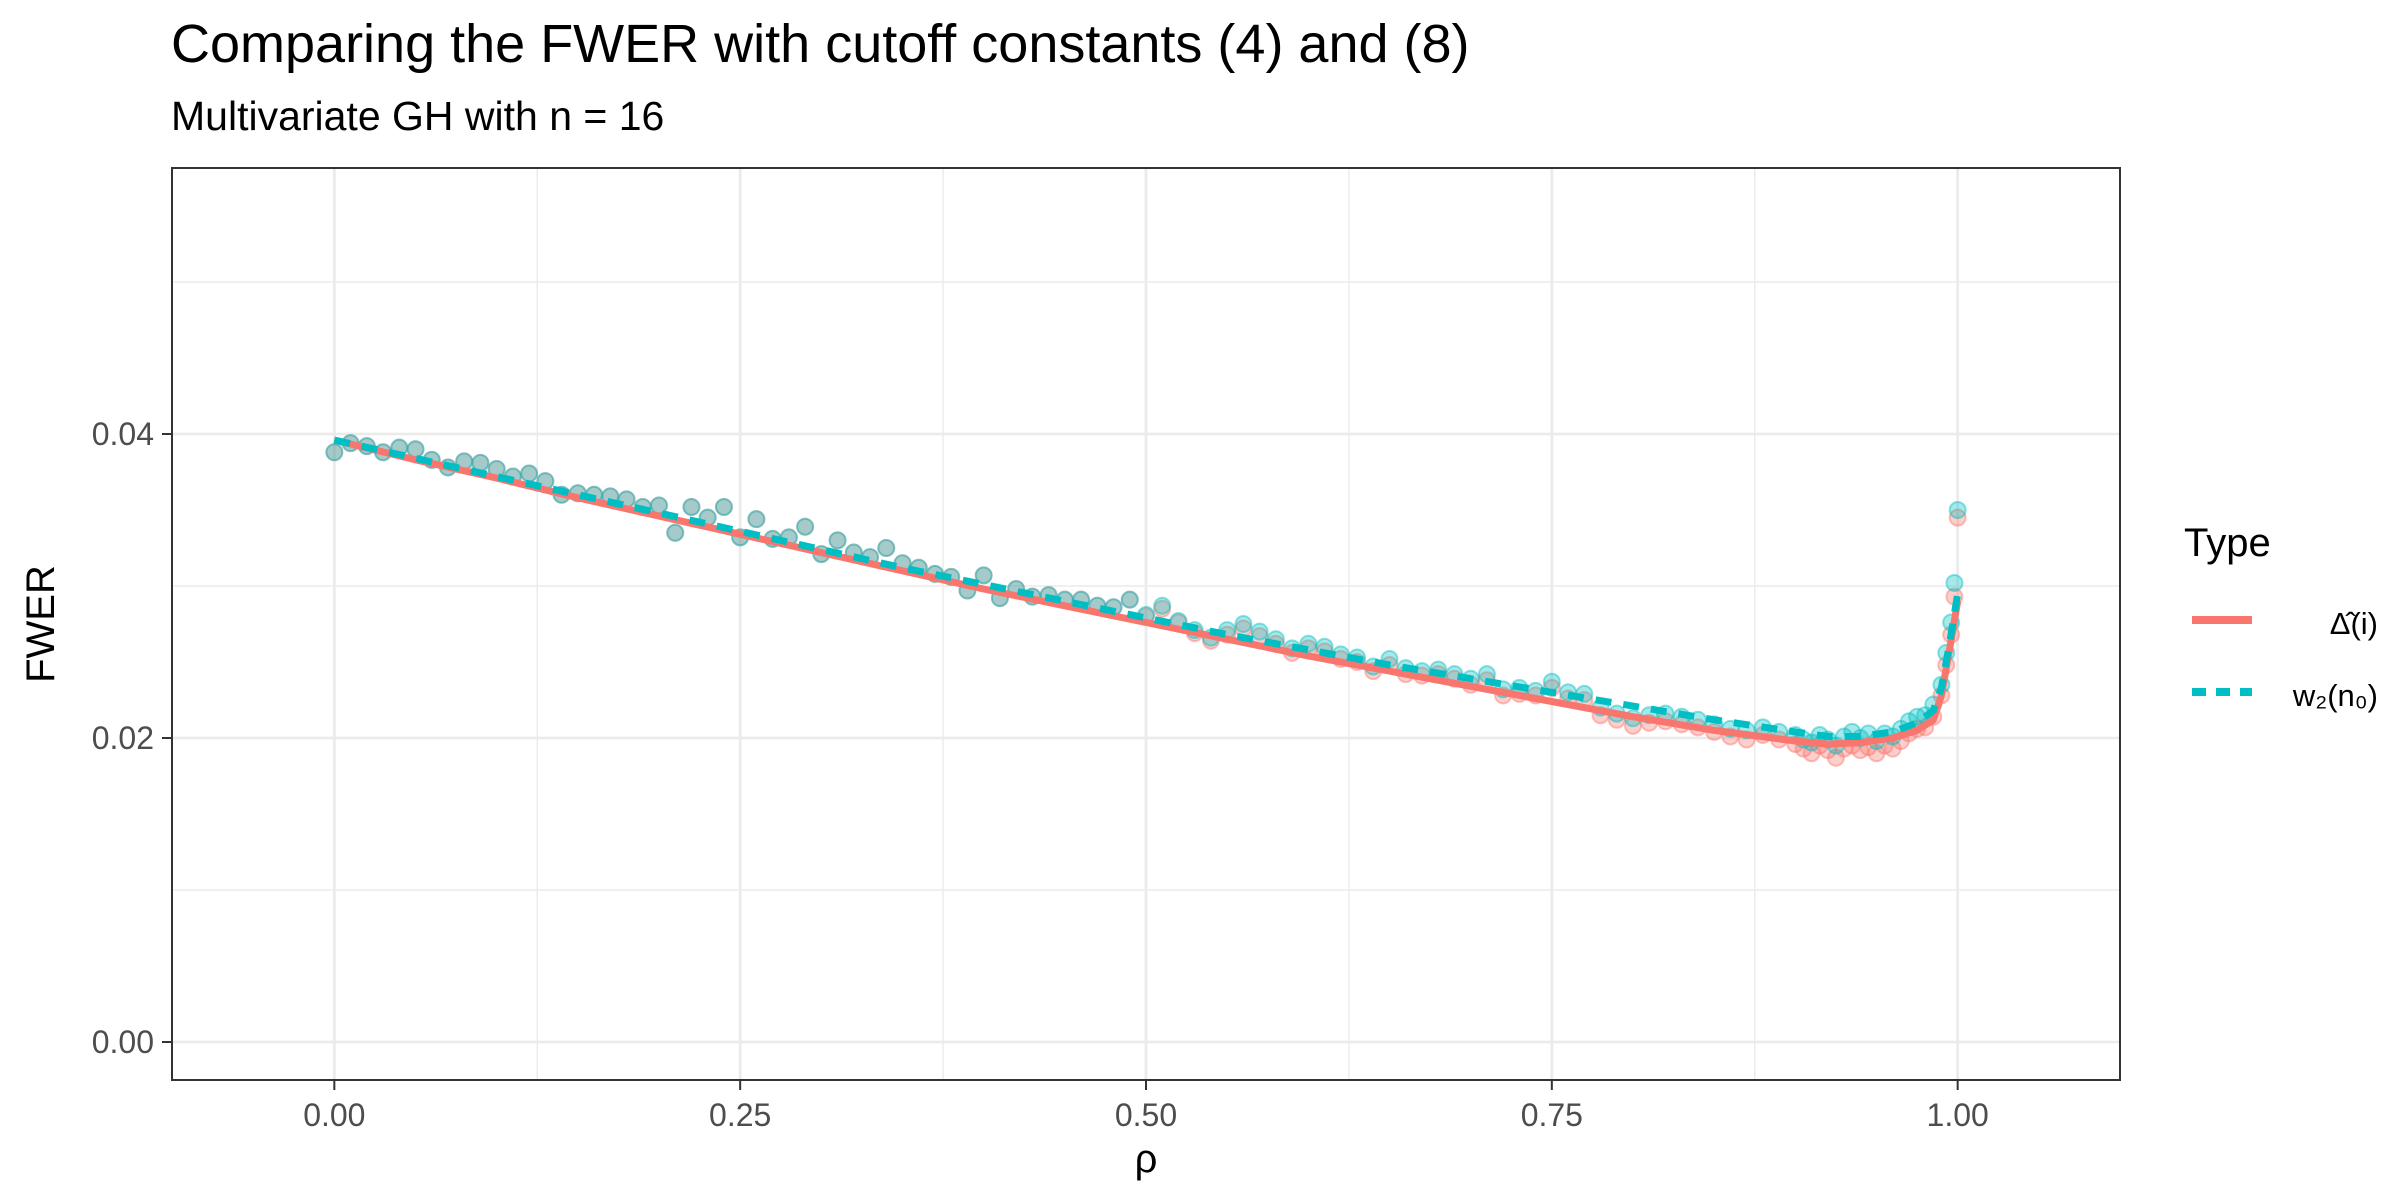  I want to click on y-axis: 0.00 0.02 0.04, so click(132, 738).